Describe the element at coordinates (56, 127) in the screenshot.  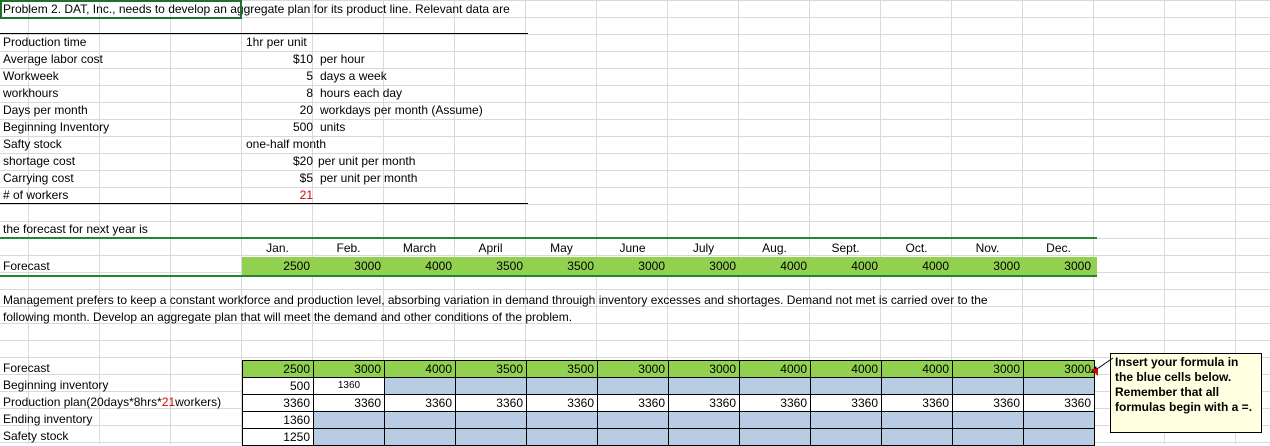
I see `param-label: Beginning Inventory` at that location.